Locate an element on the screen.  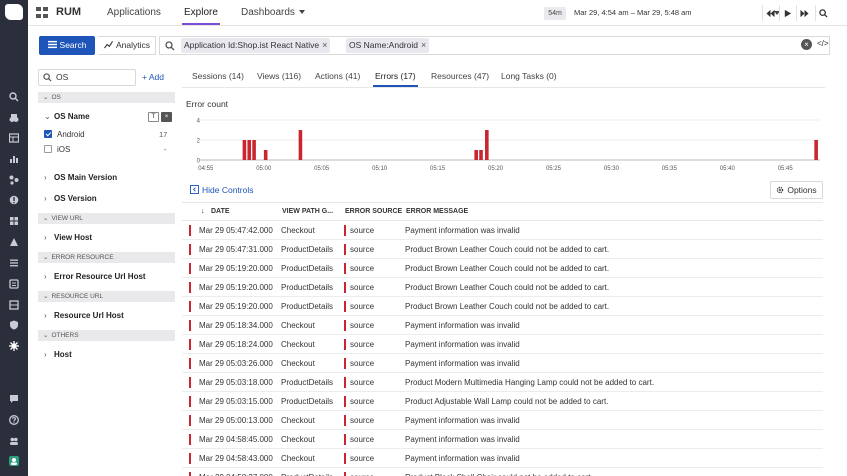
x-tick-label: 04:55 is located at coordinates (206, 169).